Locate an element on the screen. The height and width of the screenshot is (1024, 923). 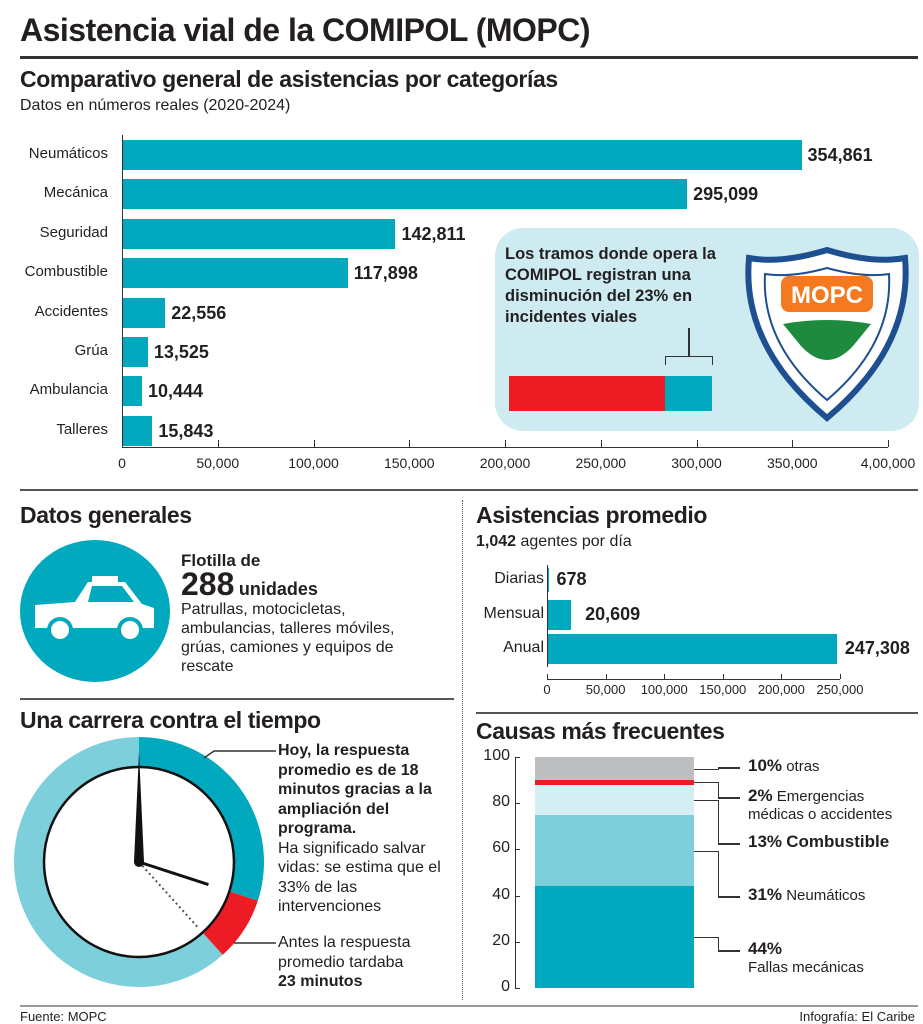
value-label: 354,861 is located at coordinates (840, 155).